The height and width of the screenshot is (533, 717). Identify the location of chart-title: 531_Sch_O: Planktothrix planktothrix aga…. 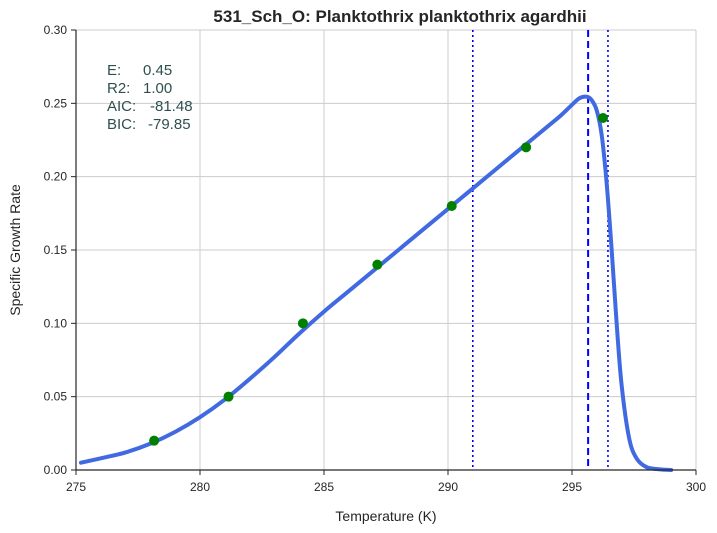
(399, 16).